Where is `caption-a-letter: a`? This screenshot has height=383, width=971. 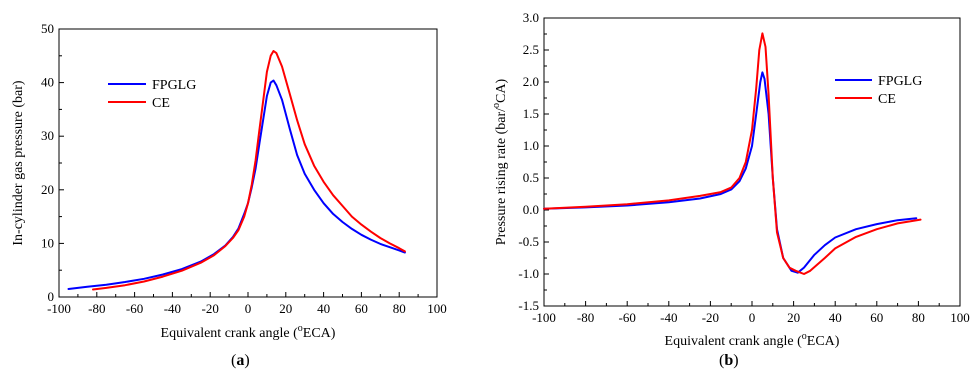 caption-a-letter: a is located at coordinates (240, 360).